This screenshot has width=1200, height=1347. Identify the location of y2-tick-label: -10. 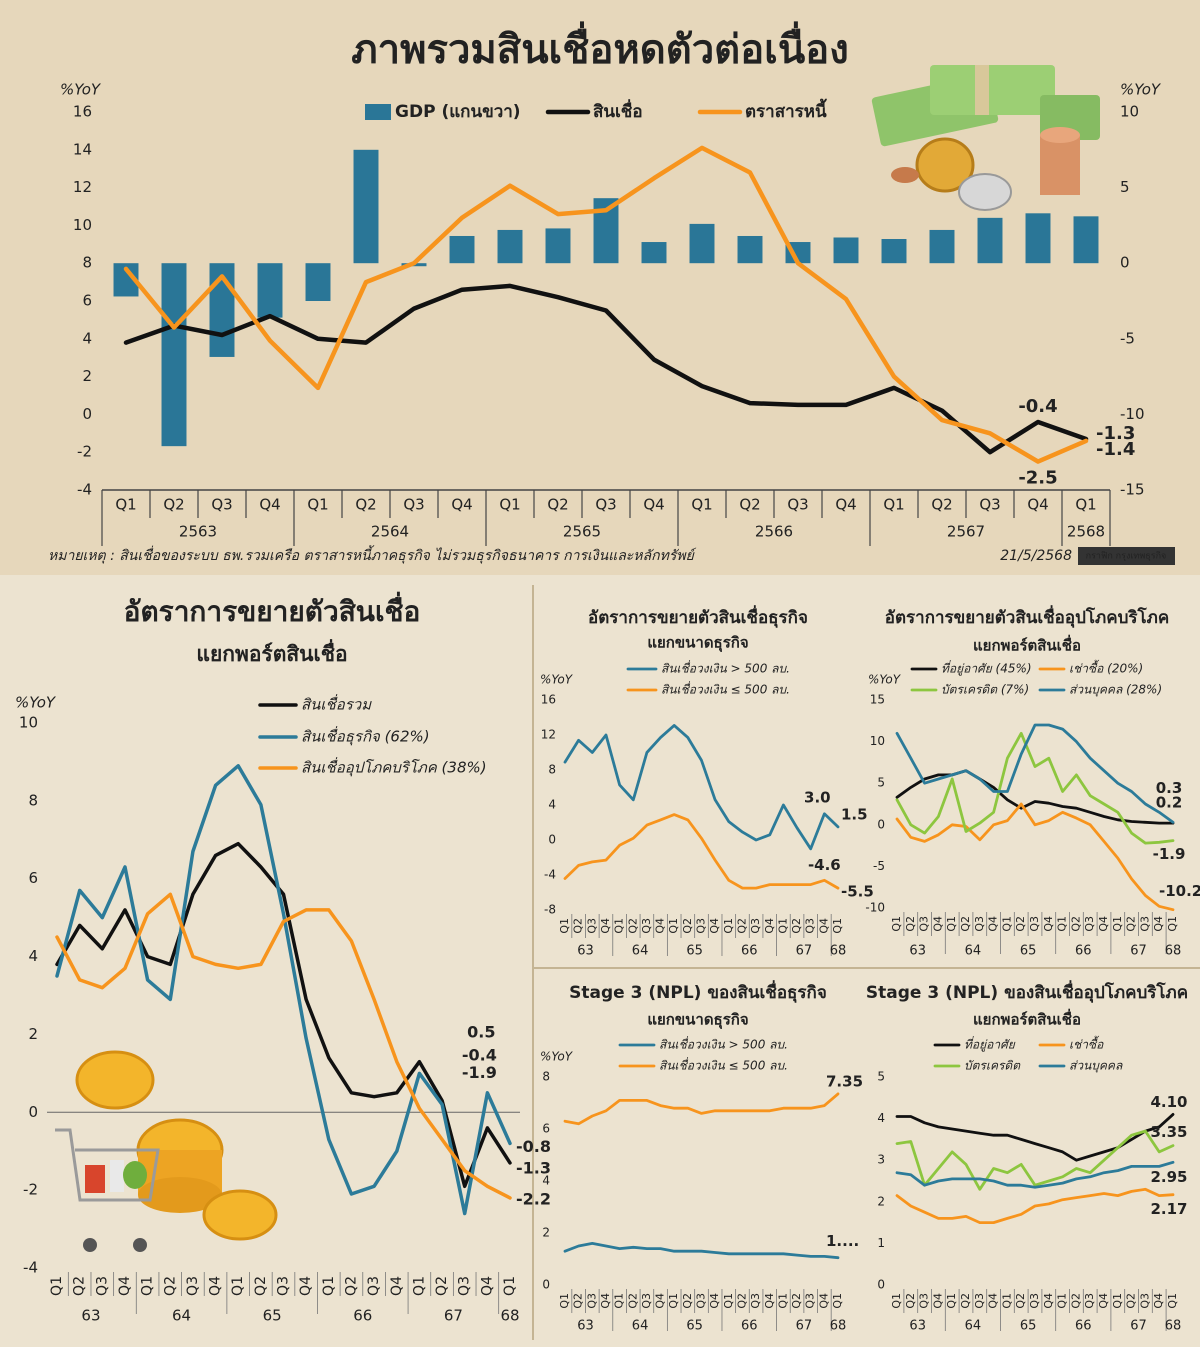
(1132, 414).